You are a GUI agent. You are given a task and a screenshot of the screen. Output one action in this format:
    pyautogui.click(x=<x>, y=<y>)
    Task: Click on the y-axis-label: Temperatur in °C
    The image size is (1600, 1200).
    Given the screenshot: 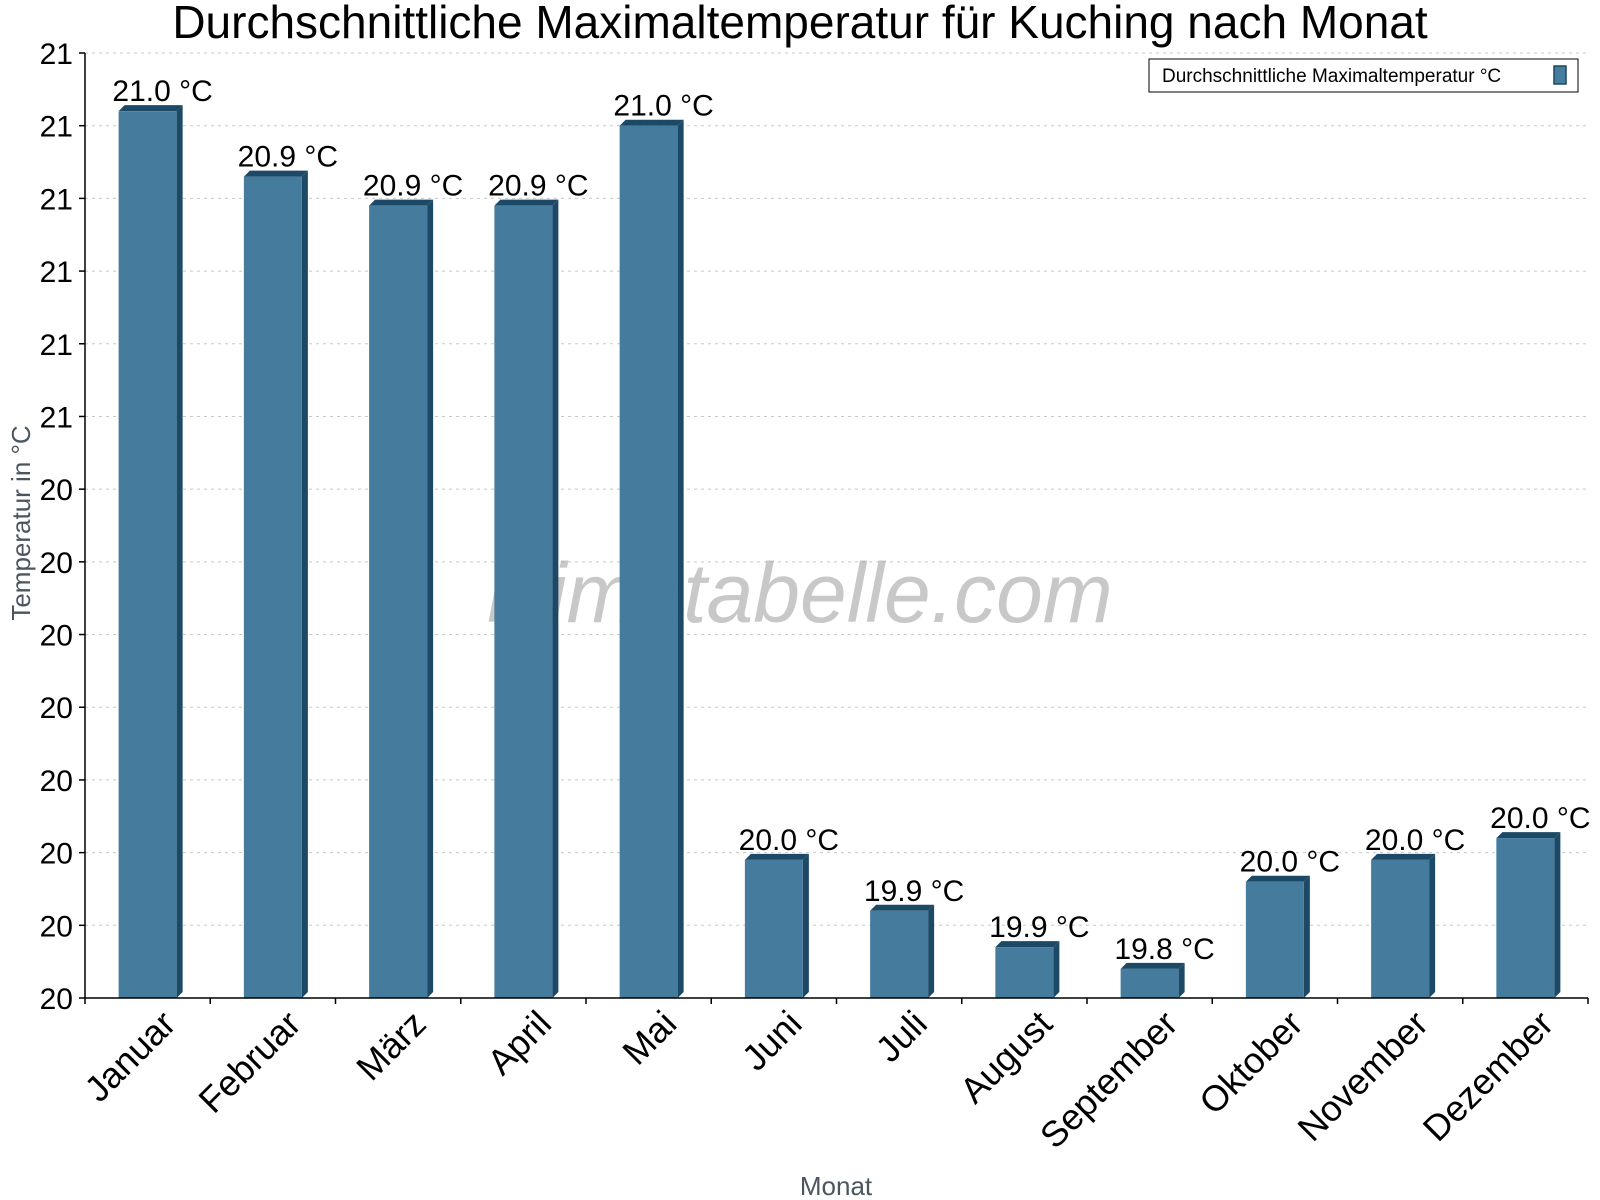 What is the action you would take?
    pyautogui.click(x=21, y=522)
    